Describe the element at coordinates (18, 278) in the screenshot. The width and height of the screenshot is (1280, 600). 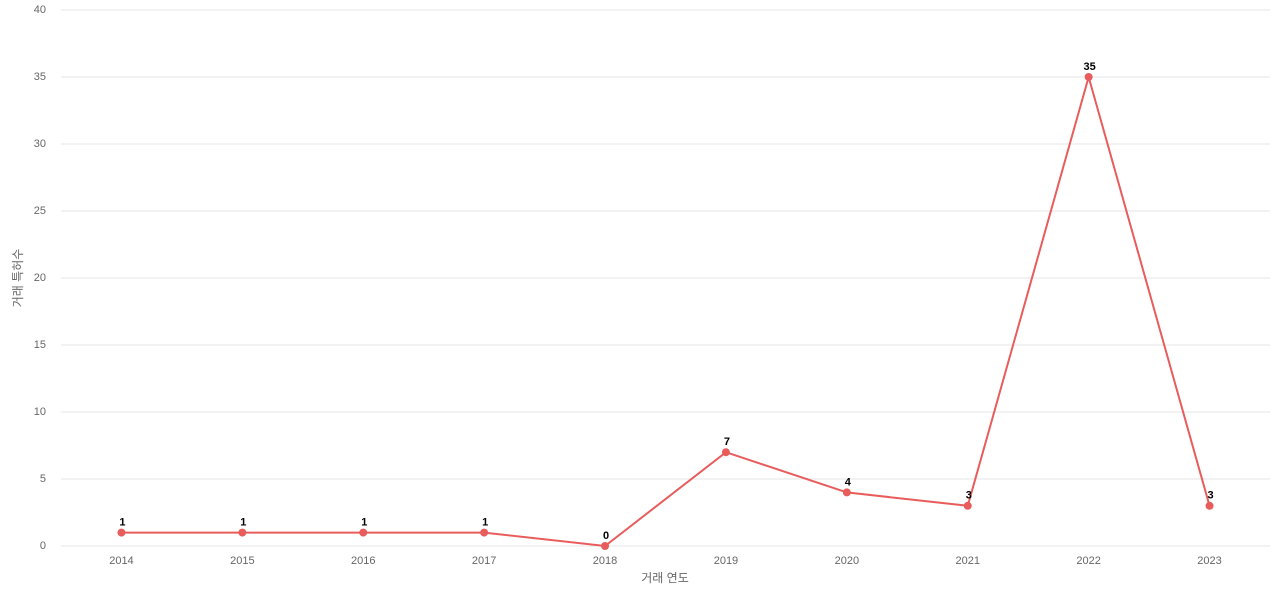
I see `y-axis-label: 거래 특허수` at that location.